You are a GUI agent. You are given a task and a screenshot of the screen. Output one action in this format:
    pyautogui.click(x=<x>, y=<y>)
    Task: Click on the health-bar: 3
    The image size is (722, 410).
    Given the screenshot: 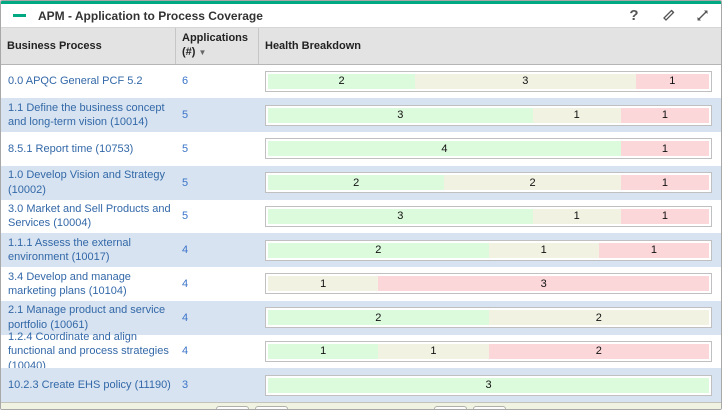 What is the action you would take?
    pyautogui.click(x=488, y=385)
    